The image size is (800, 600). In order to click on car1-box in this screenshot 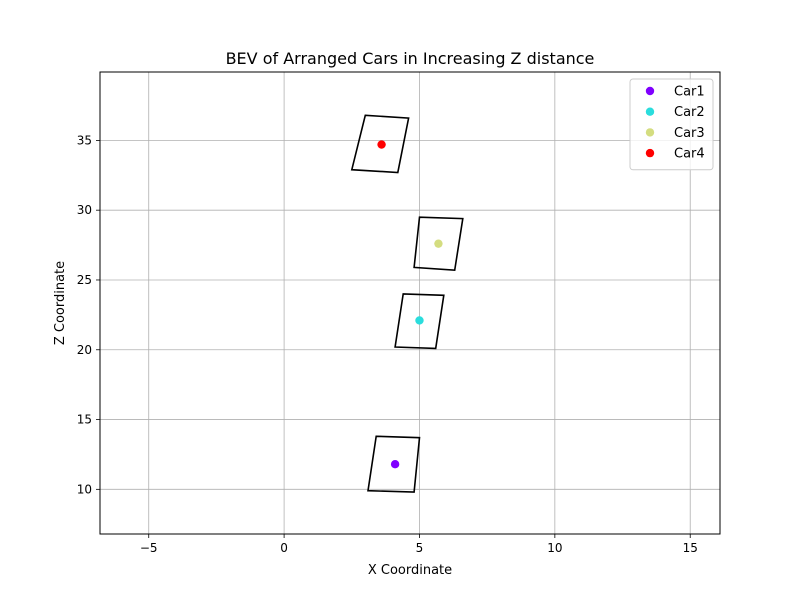, I will do `click(394, 464)`.